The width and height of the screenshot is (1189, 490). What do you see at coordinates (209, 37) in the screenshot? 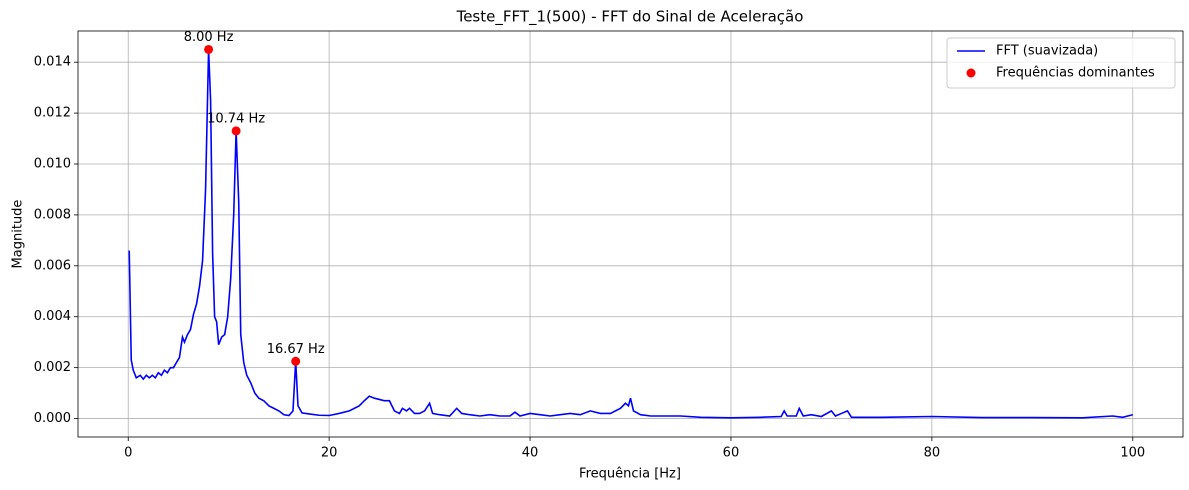
I see `peak-label: 8.00 Hz` at bounding box center [209, 37].